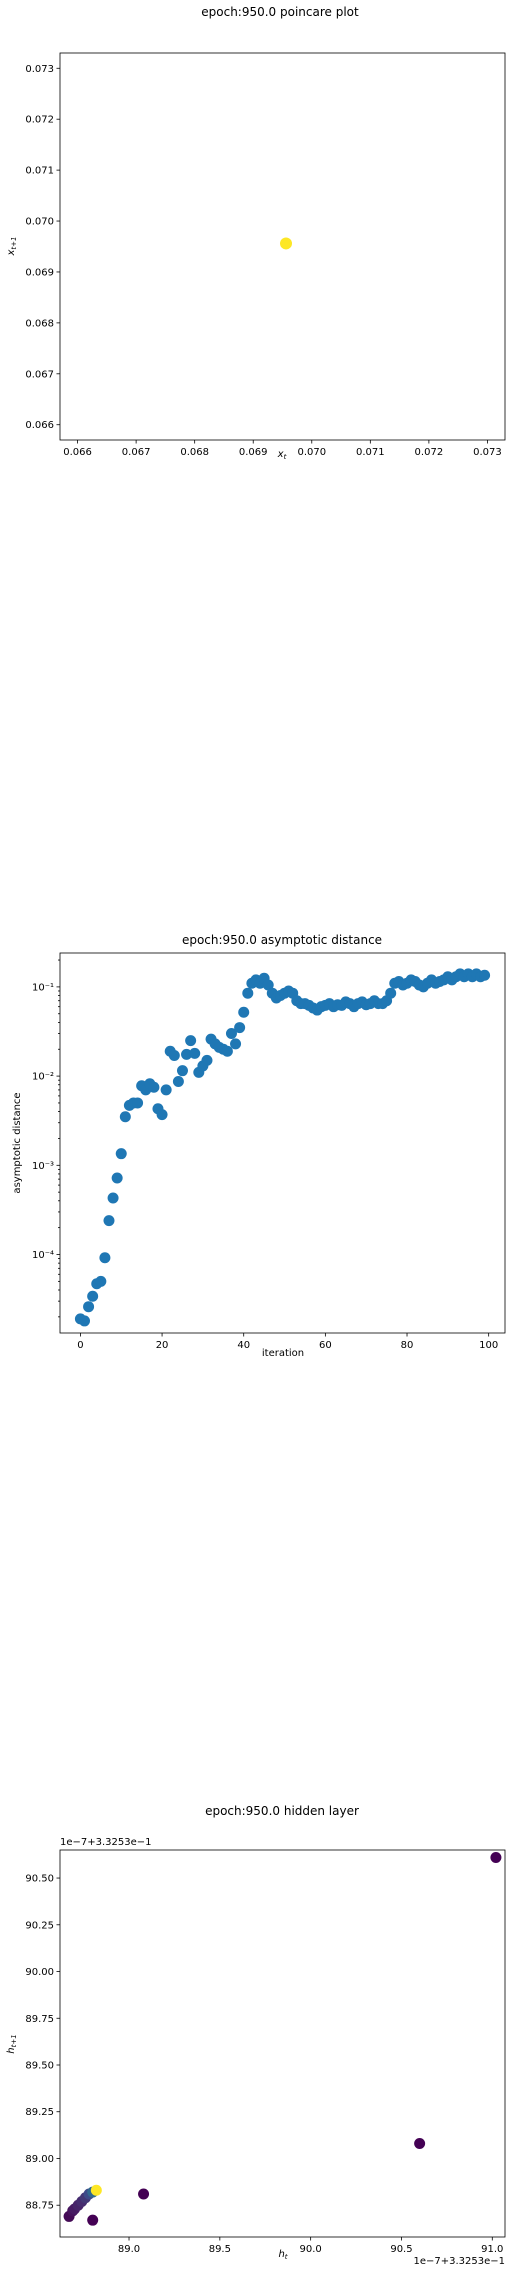 Image resolution: width=514 pixels, height=2269 pixels. I want to click on y-offset-text: 1e−7+3.3253e−1, so click(106, 1842).